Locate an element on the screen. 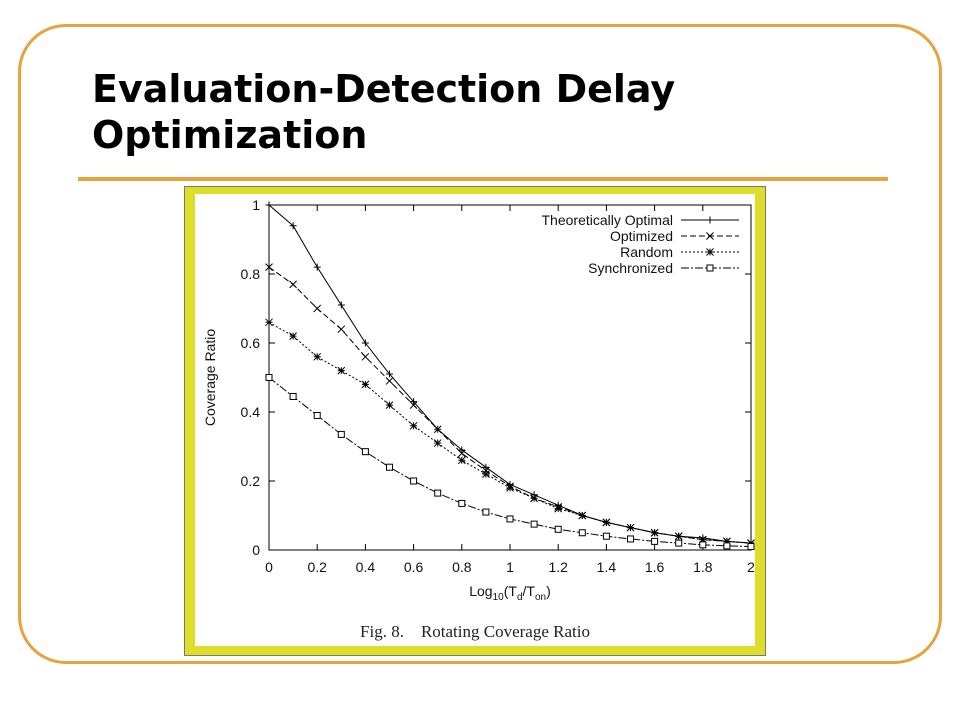  x-tick-label: 0.8 is located at coordinates (462, 567).